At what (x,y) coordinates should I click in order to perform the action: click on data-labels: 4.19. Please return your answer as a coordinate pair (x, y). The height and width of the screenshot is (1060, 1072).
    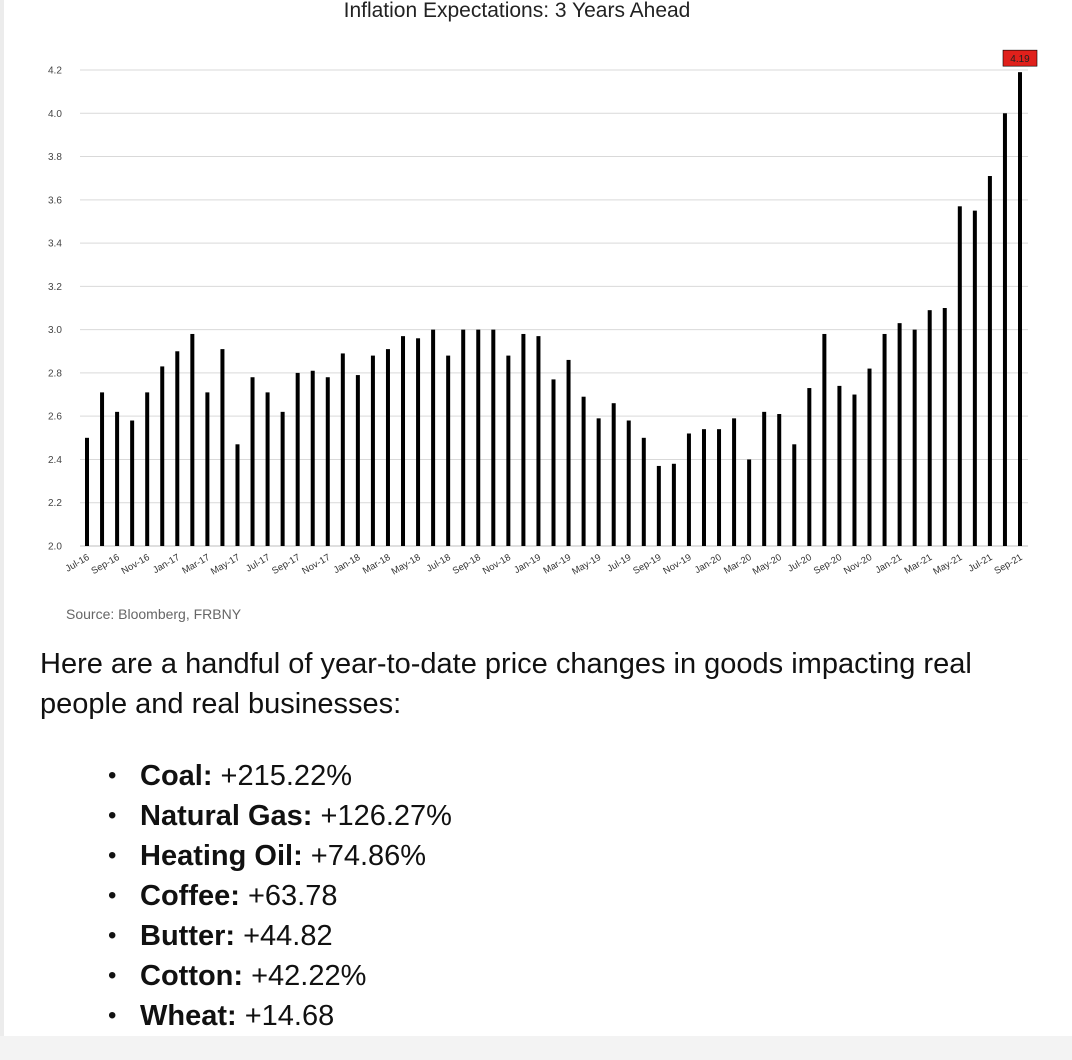
    Looking at the image, I should click on (1020, 58).